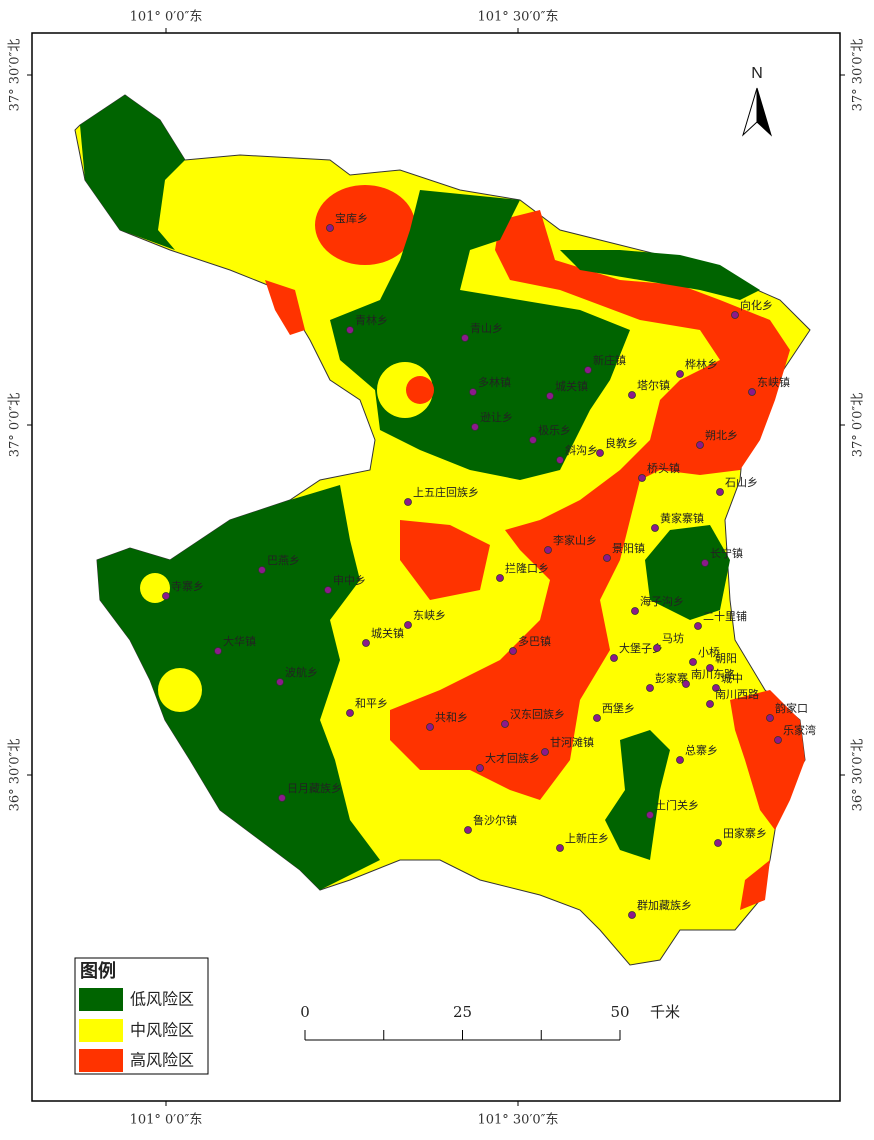 Image resolution: width=874 pixels, height=1140 pixels. What do you see at coordinates (162, 1060) in the screenshot?
I see `legend-label: 高风险区` at bounding box center [162, 1060].